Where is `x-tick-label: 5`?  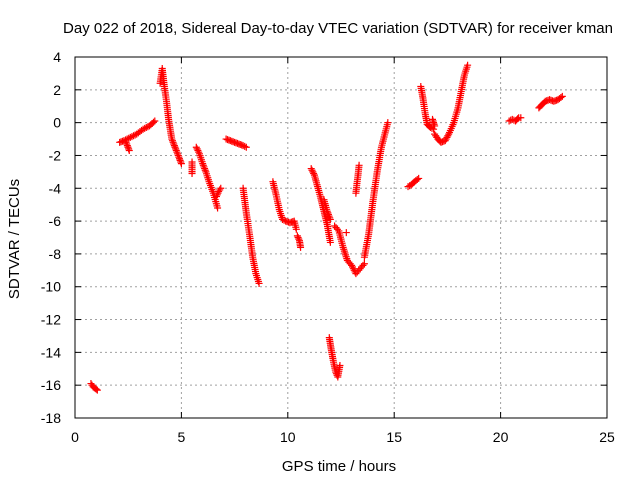
x-tick-label: 5 is located at coordinates (182, 437).